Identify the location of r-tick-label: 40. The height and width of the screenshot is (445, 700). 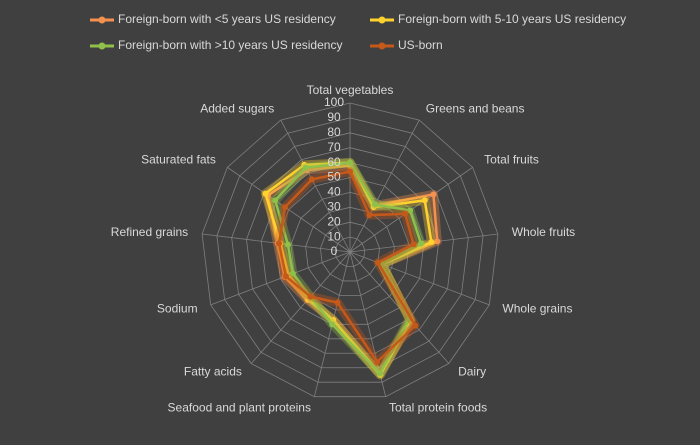
(334, 192).